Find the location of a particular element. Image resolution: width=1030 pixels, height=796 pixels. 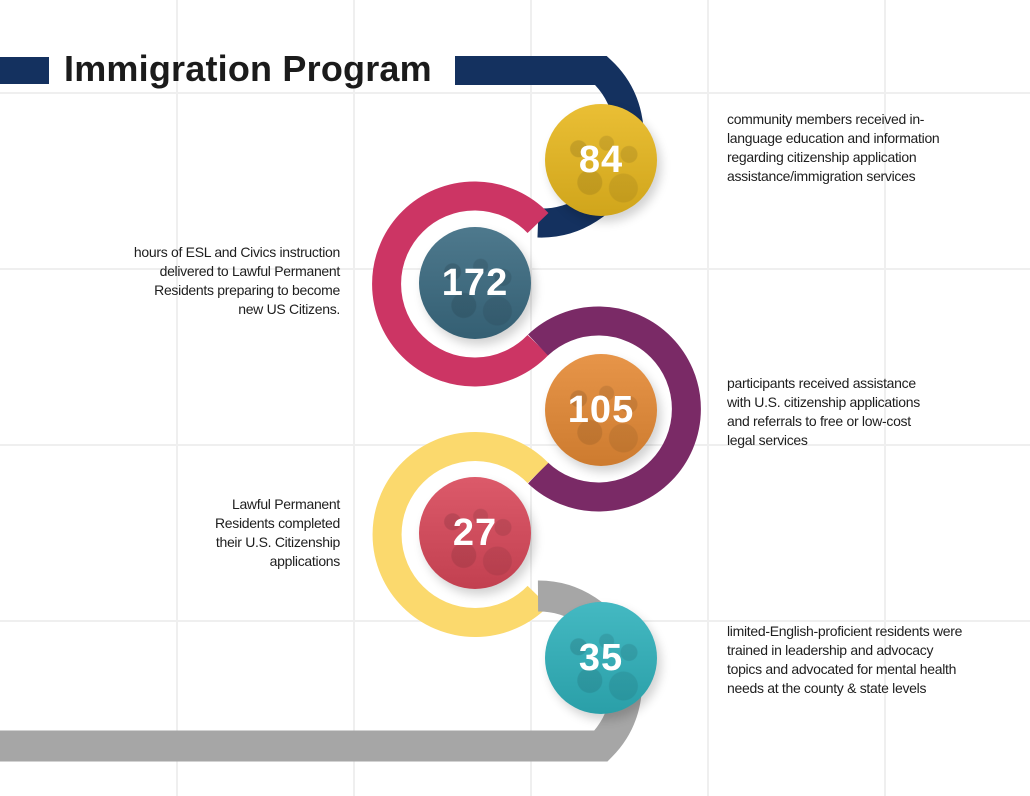

stat-circle-105: 105 is located at coordinates (601, 410).